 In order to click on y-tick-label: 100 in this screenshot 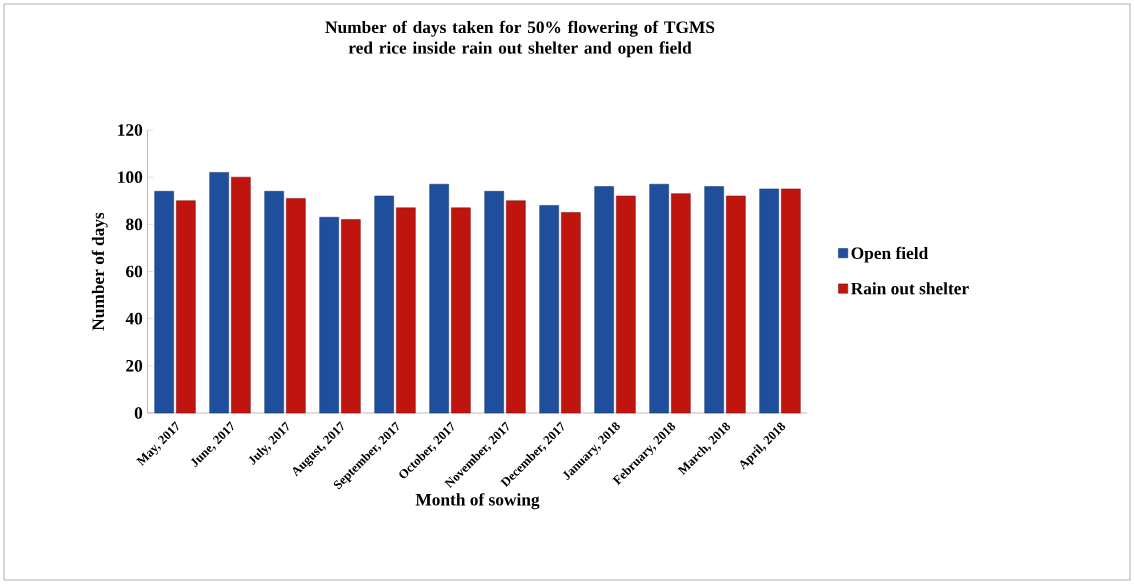, I will do `click(130, 177)`.